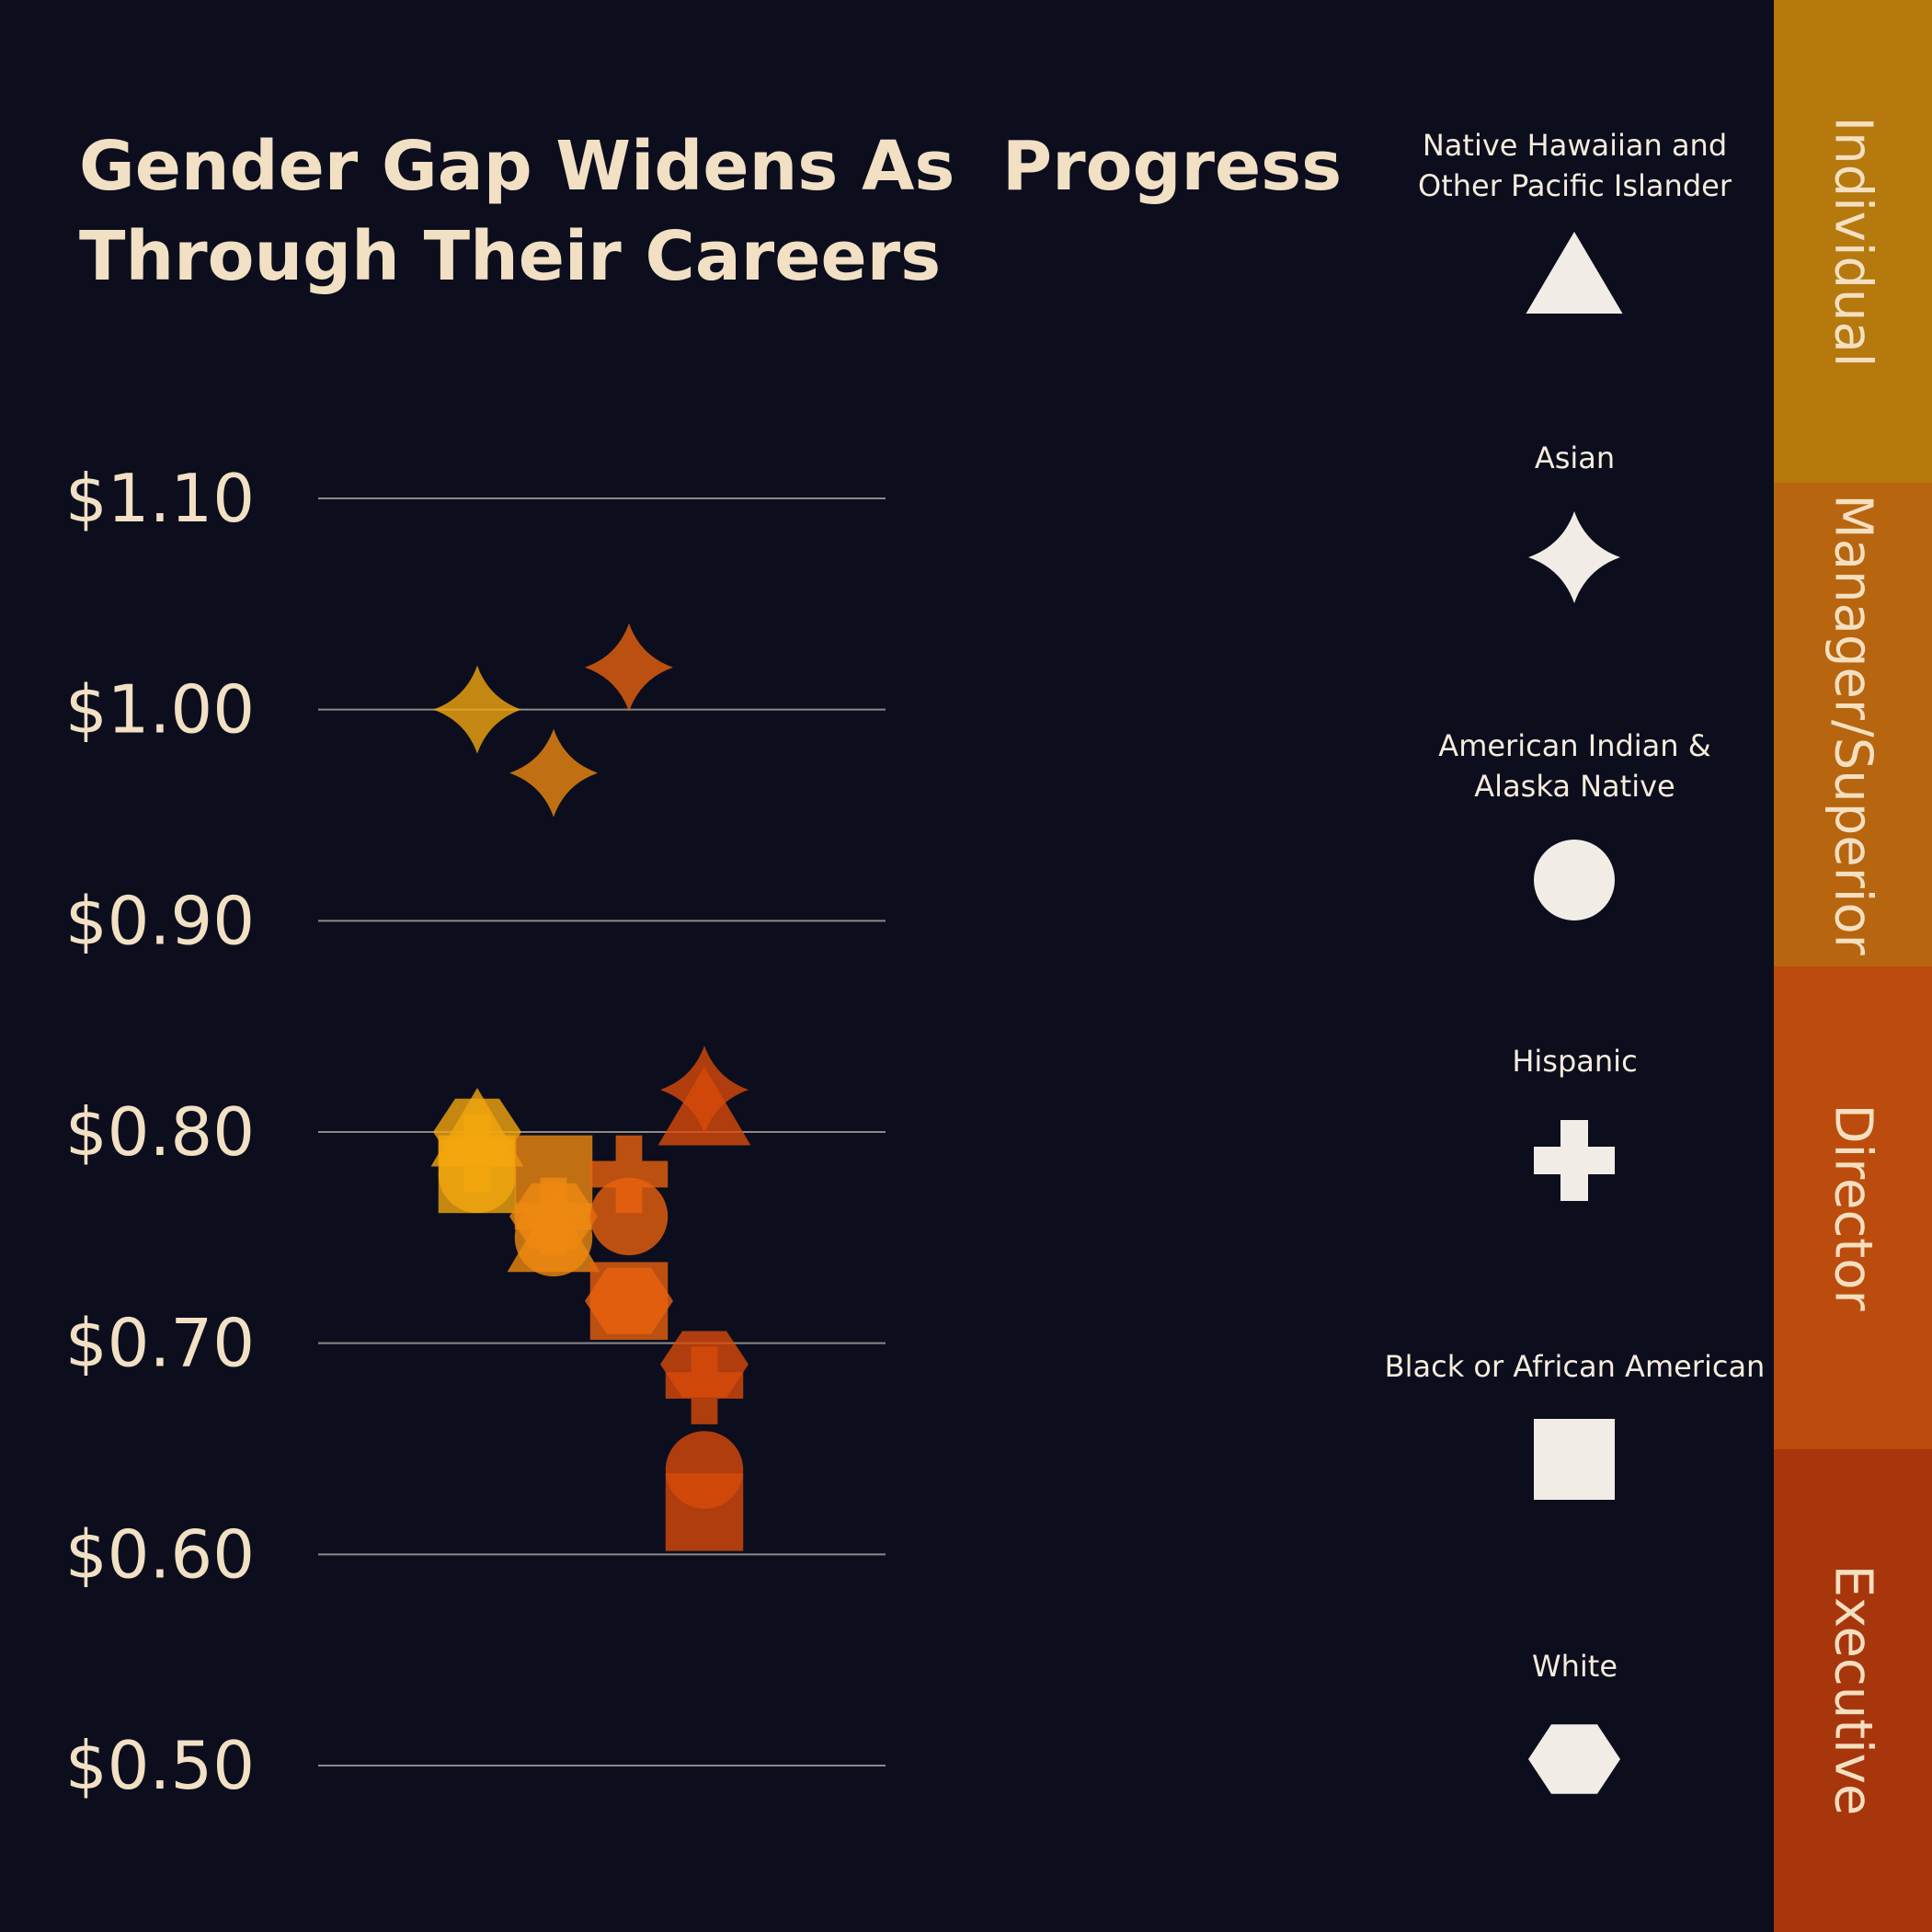 This screenshot has width=1932, height=1932. What do you see at coordinates (590, 1087) in the screenshot?
I see `data-points` at bounding box center [590, 1087].